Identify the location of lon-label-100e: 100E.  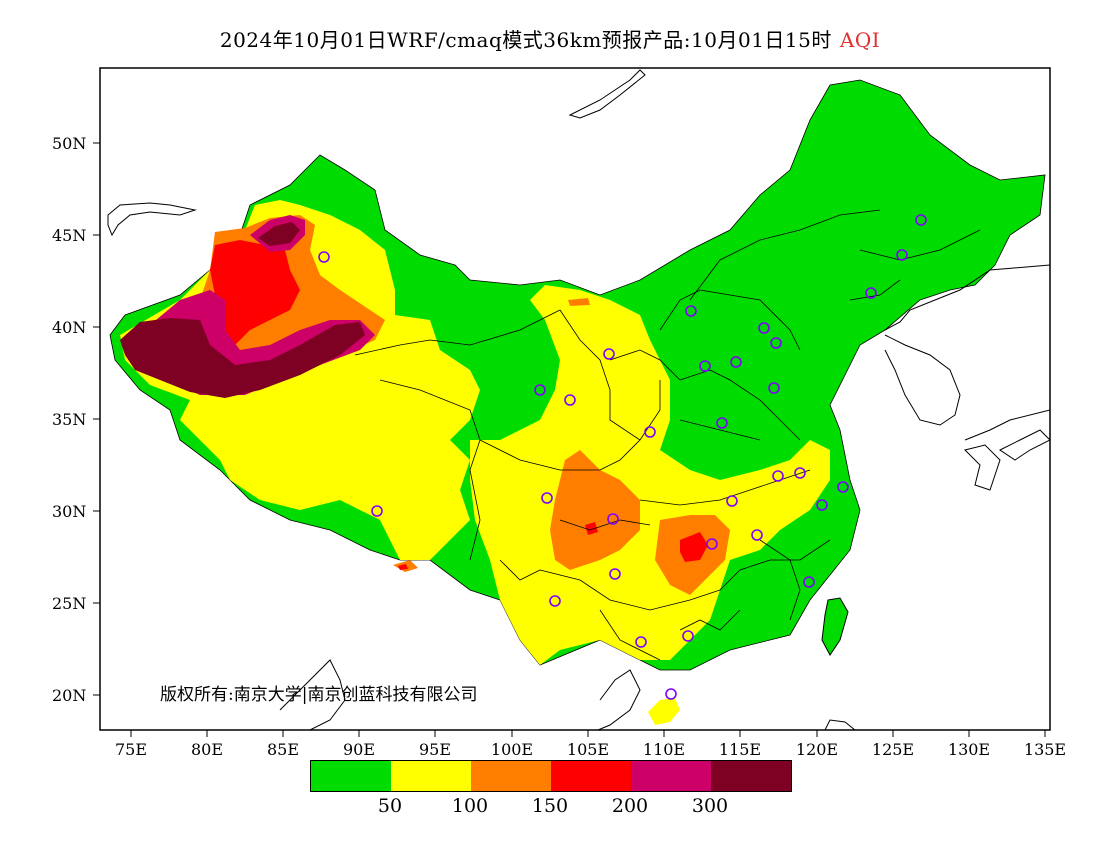
(512, 749).